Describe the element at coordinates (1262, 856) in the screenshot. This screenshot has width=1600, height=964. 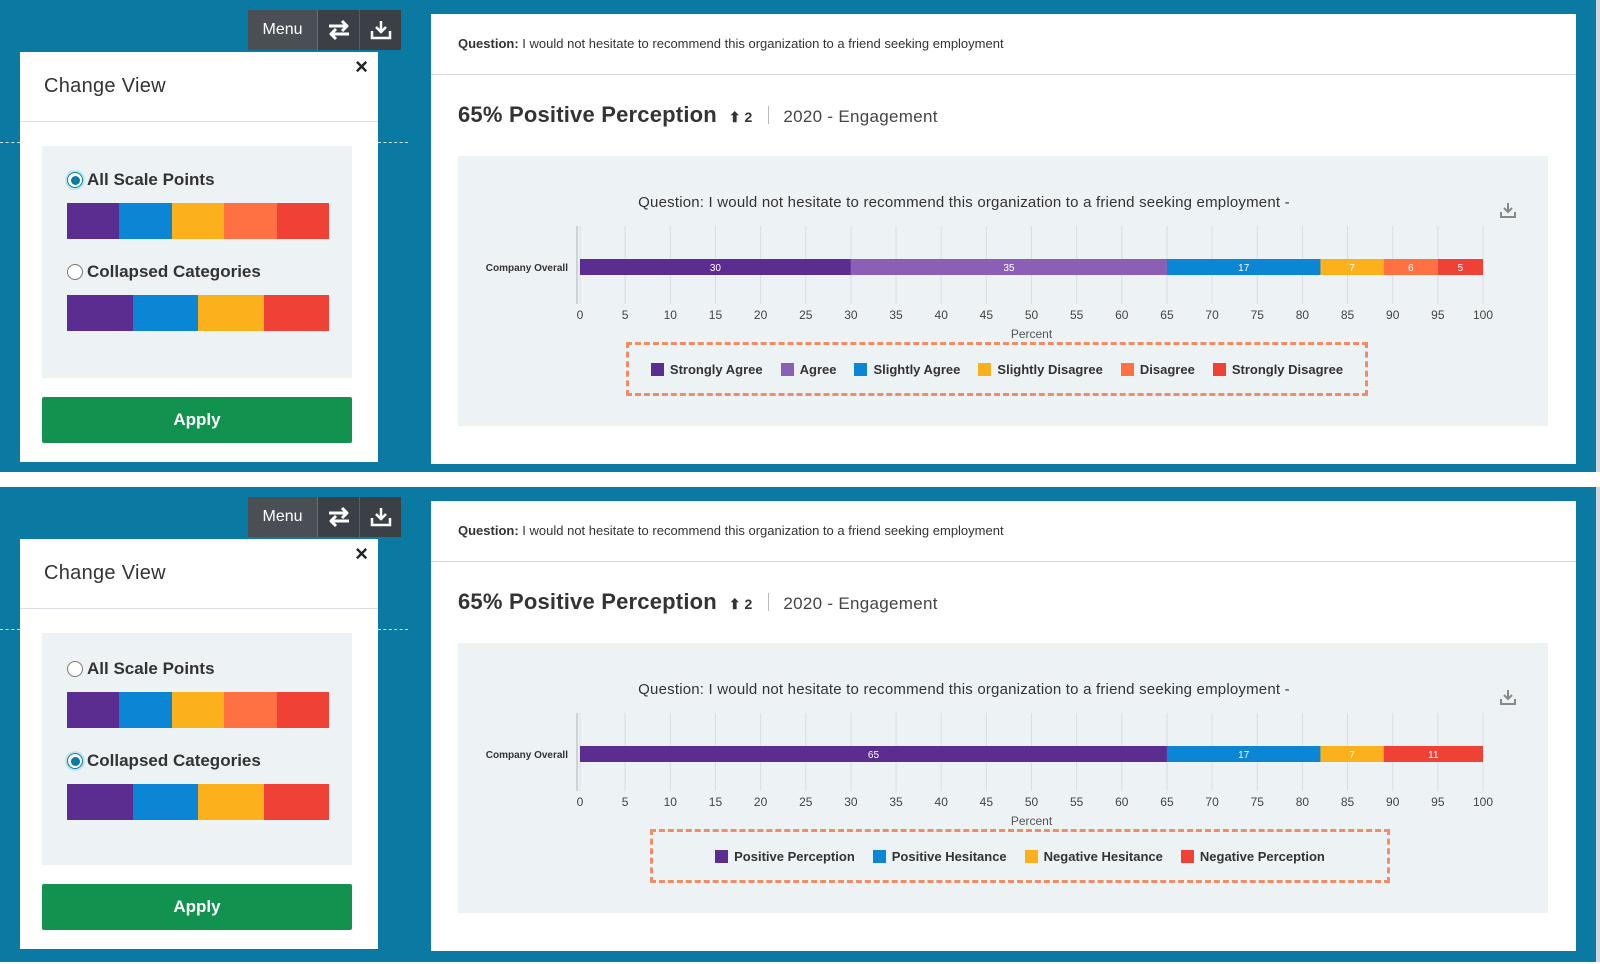
I see `legend-label: Negative Perception` at that location.